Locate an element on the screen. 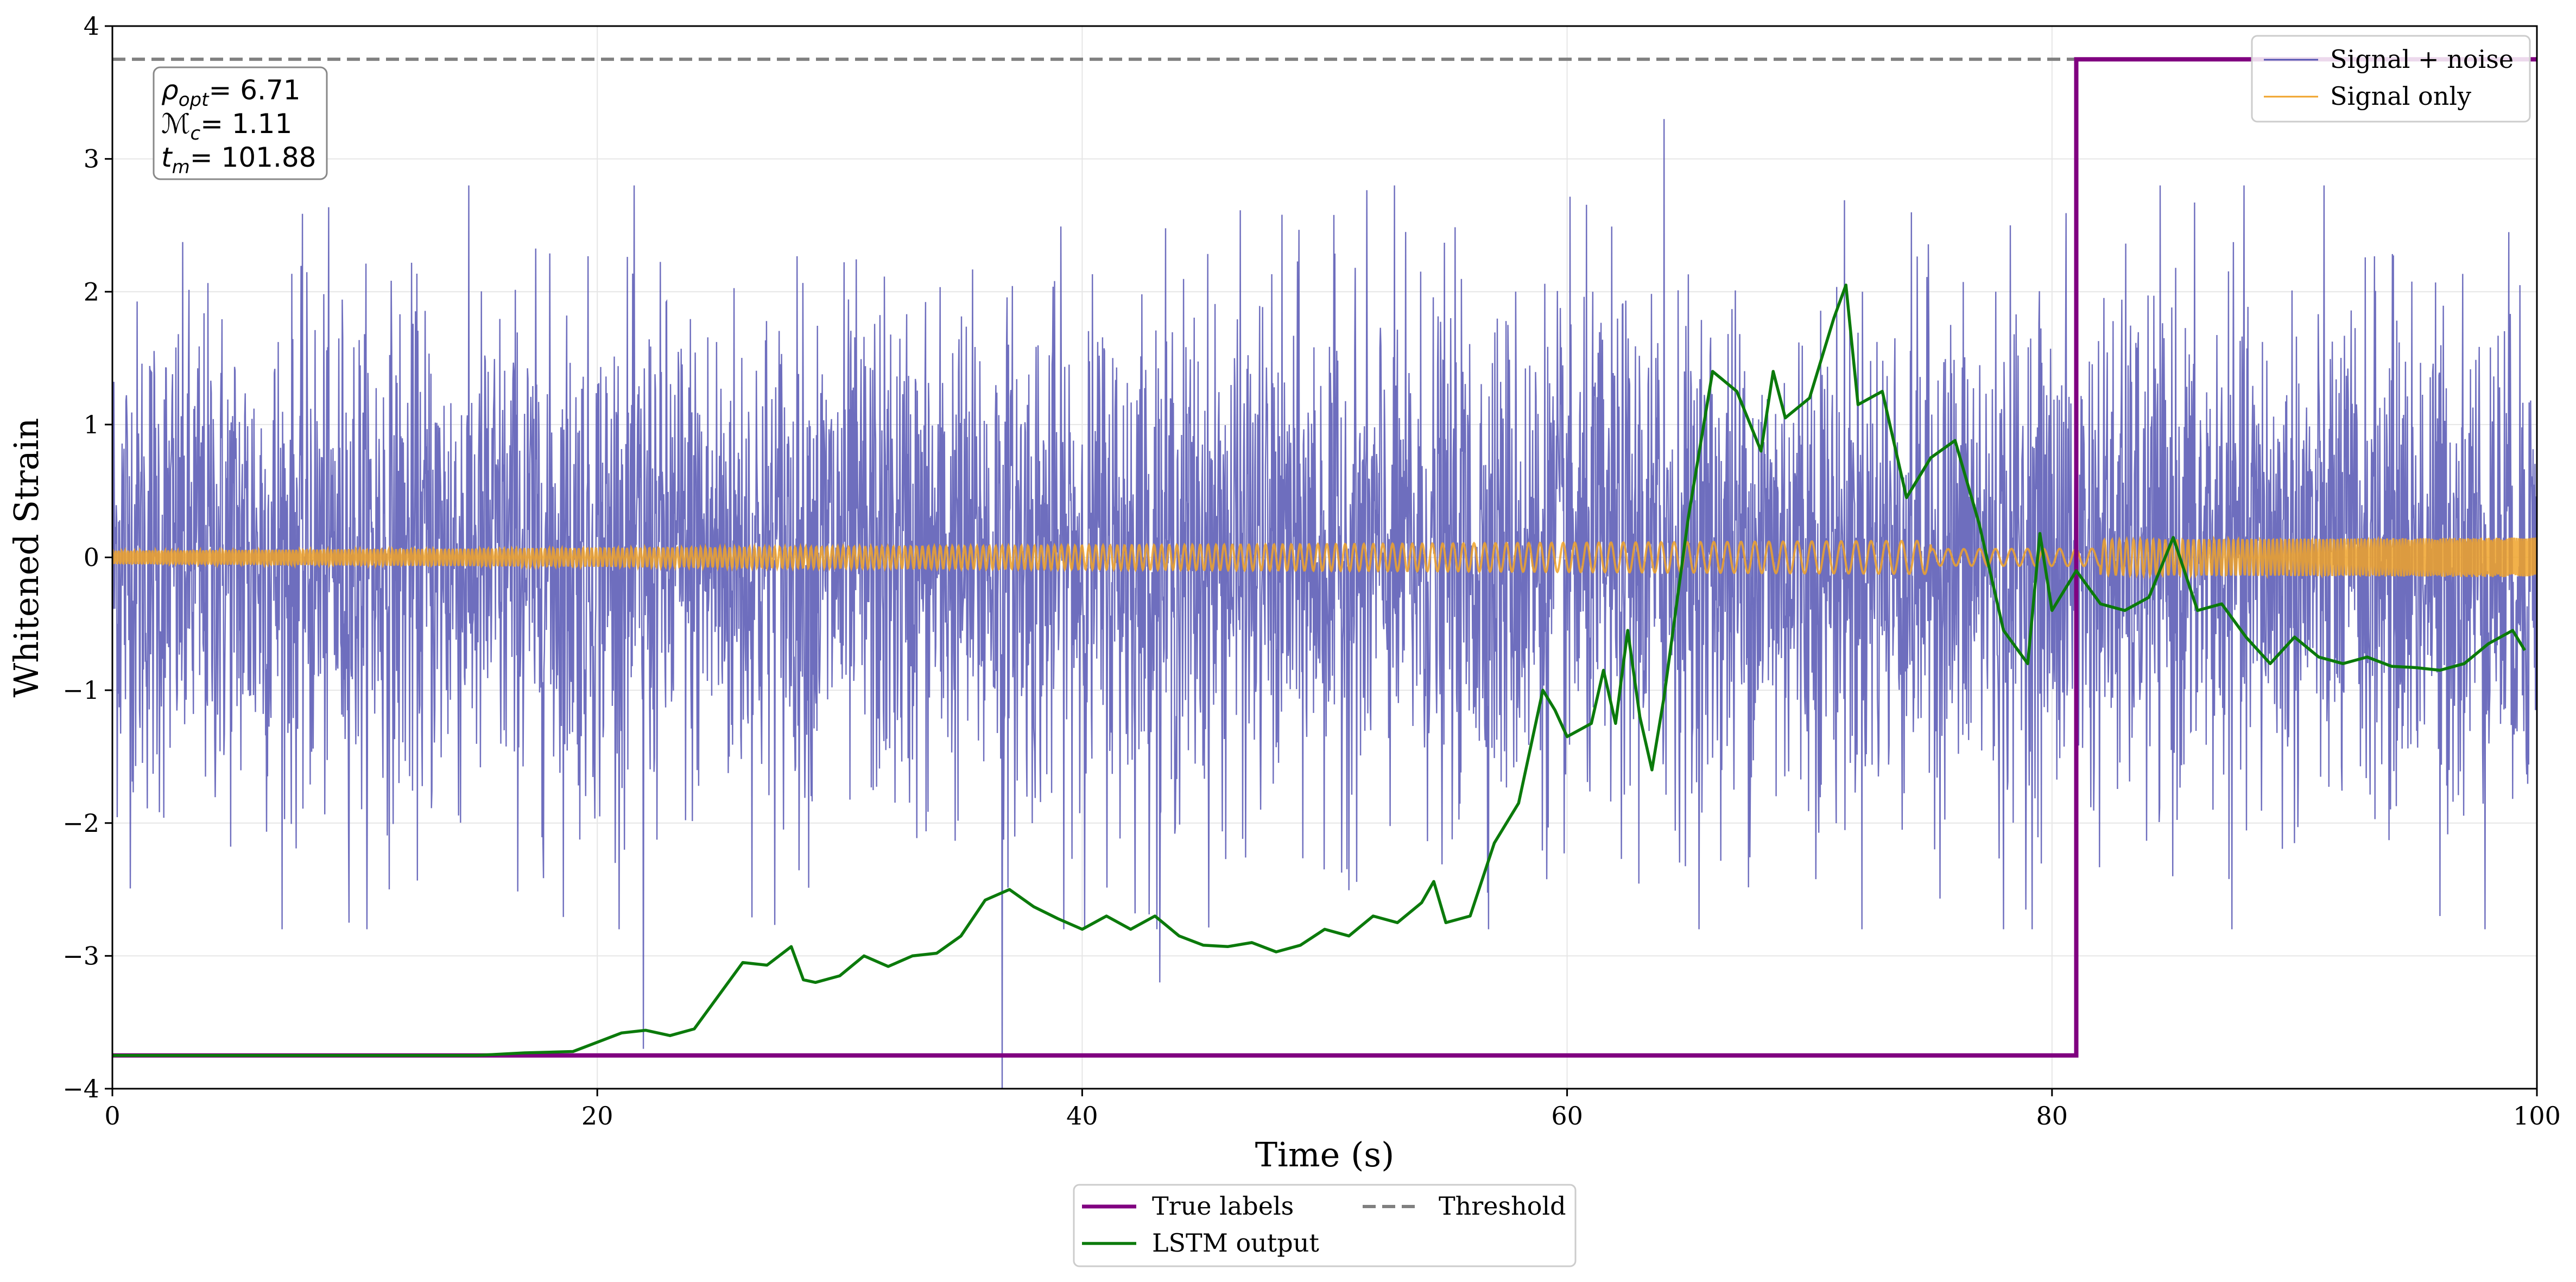 This screenshot has width=2576, height=1282. x-tick-label: 80 is located at coordinates (2052, 1116).